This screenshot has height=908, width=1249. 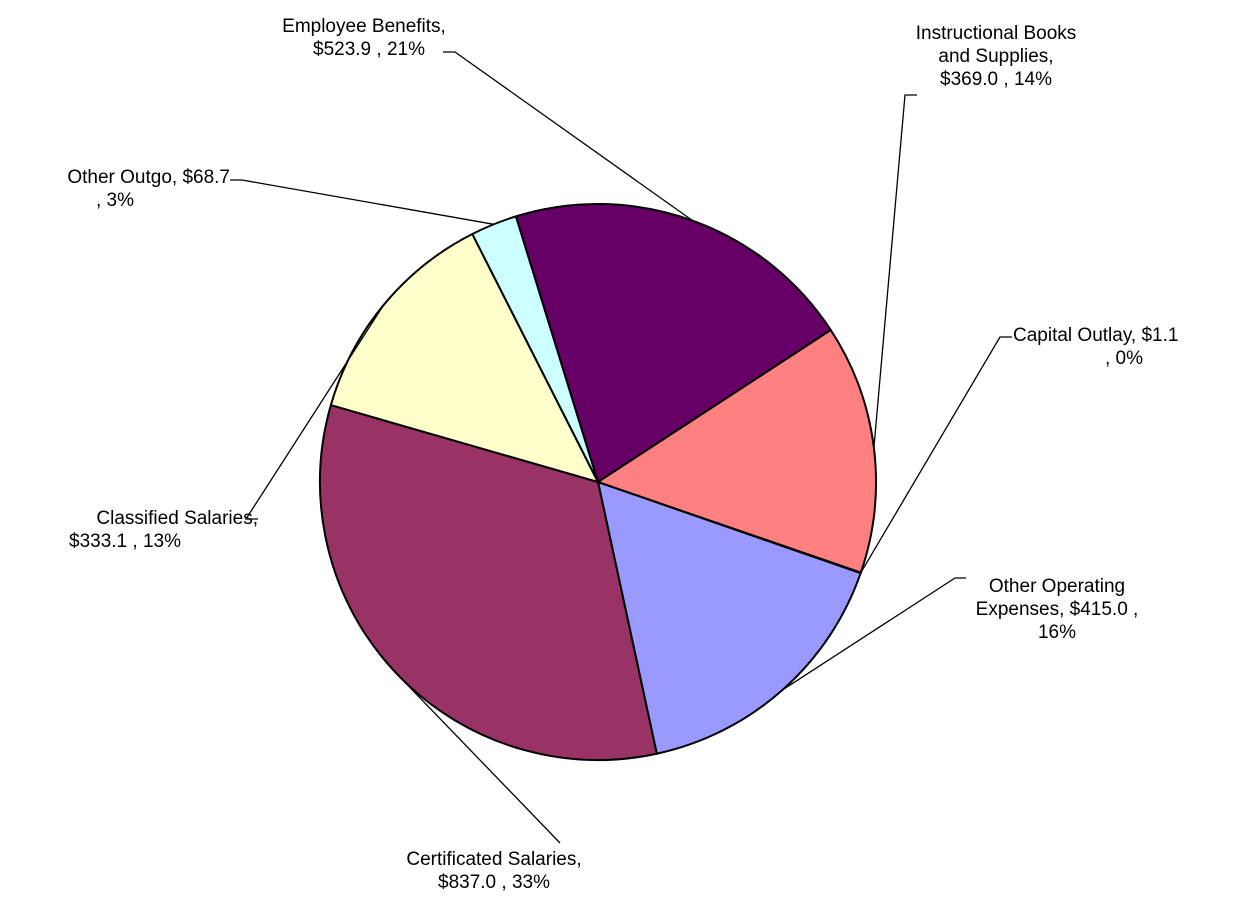 I want to click on data-label-capital-outlay: Capital Outlay, $1.1, 0%, so click(x=1095, y=347).